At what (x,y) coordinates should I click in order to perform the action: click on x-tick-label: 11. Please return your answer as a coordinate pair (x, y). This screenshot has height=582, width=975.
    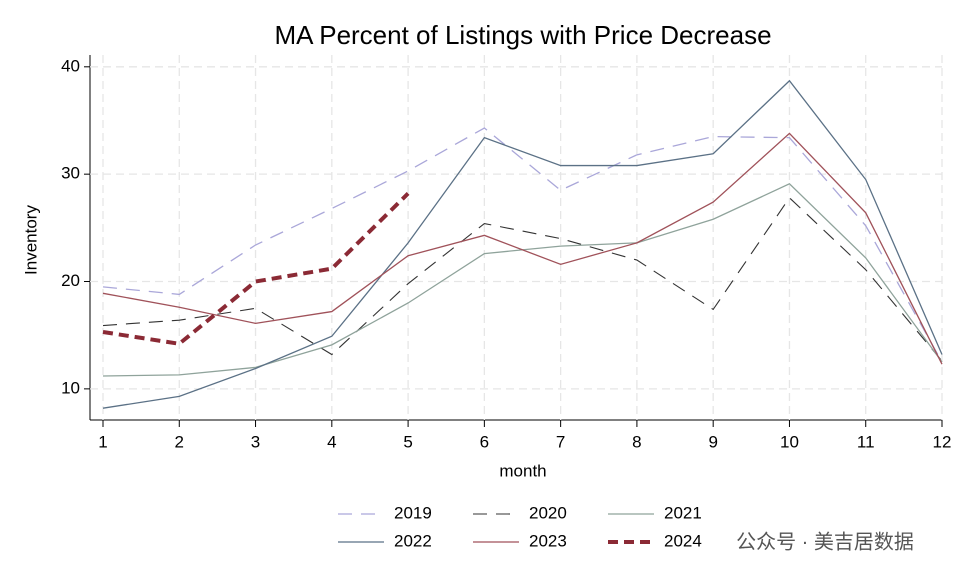
    Looking at the image, I should click on (866, 441).